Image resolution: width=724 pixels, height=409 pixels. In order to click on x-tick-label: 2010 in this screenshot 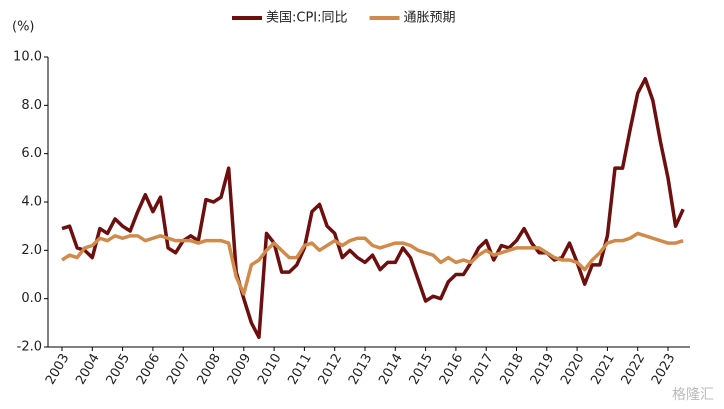, I will do `click(270, 369)`.